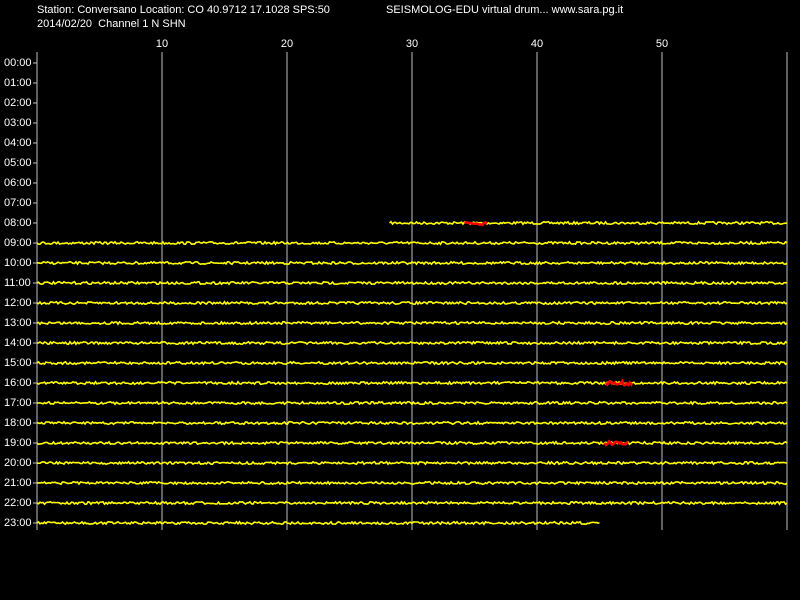  Describe the element at coordinates (18, 423) in the screenshot. I see `hour-label: 18:00` at that location.